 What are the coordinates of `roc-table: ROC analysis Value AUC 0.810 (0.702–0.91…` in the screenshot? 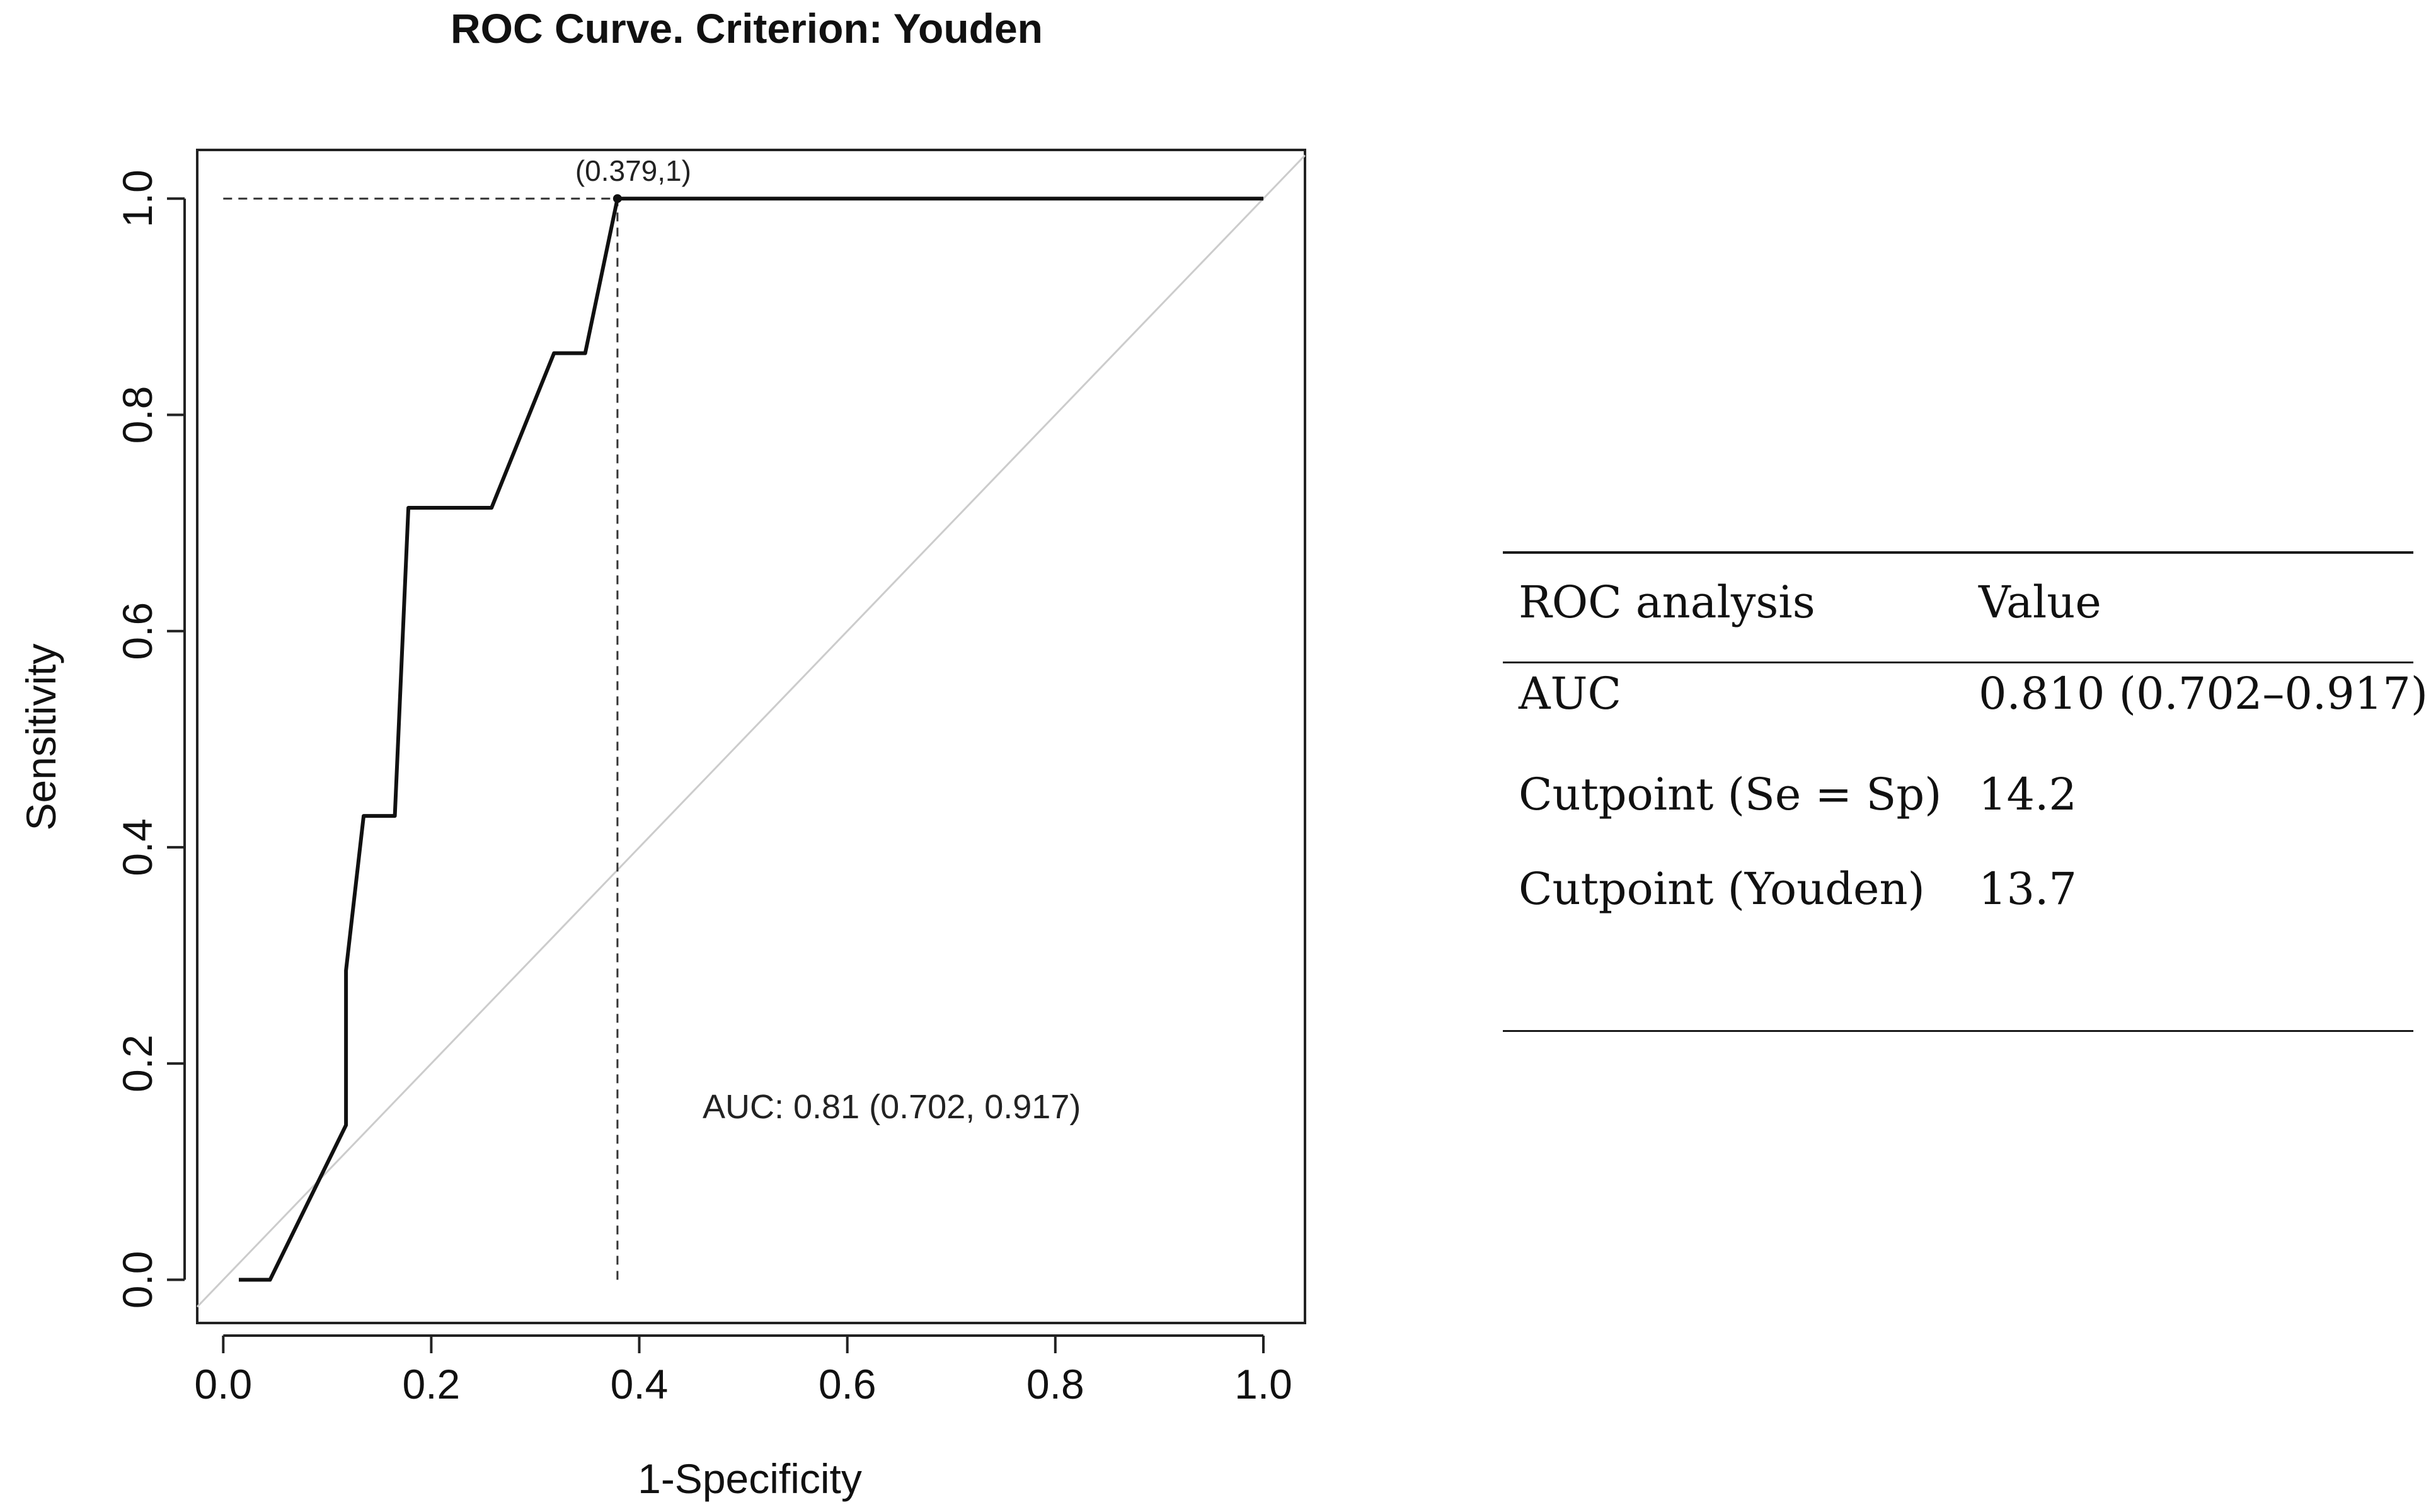 It's located at (1965, 792).